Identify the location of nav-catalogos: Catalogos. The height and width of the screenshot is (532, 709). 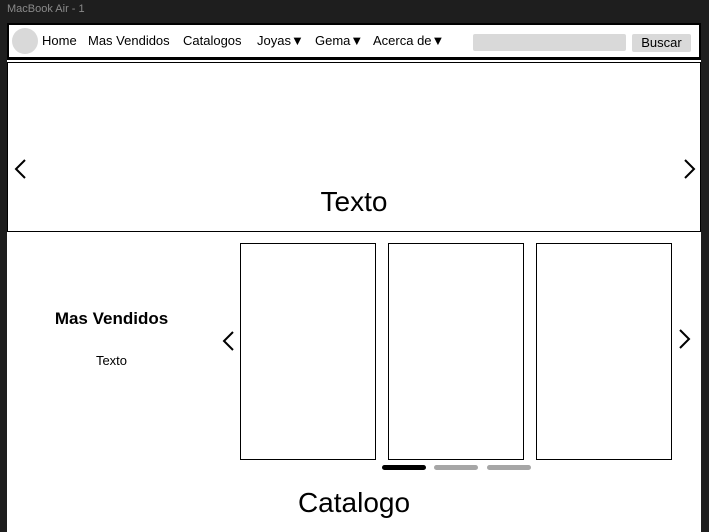
(212, 40).